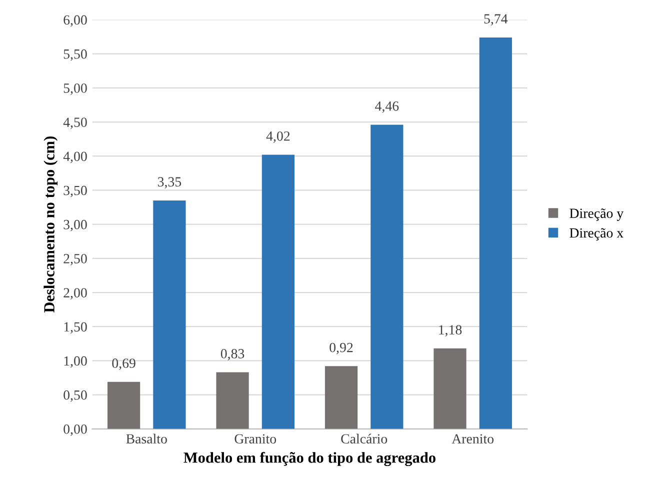 This screenshot has height=493, width=659. I want to click on legend-label: Direção y, so click(597, 214).